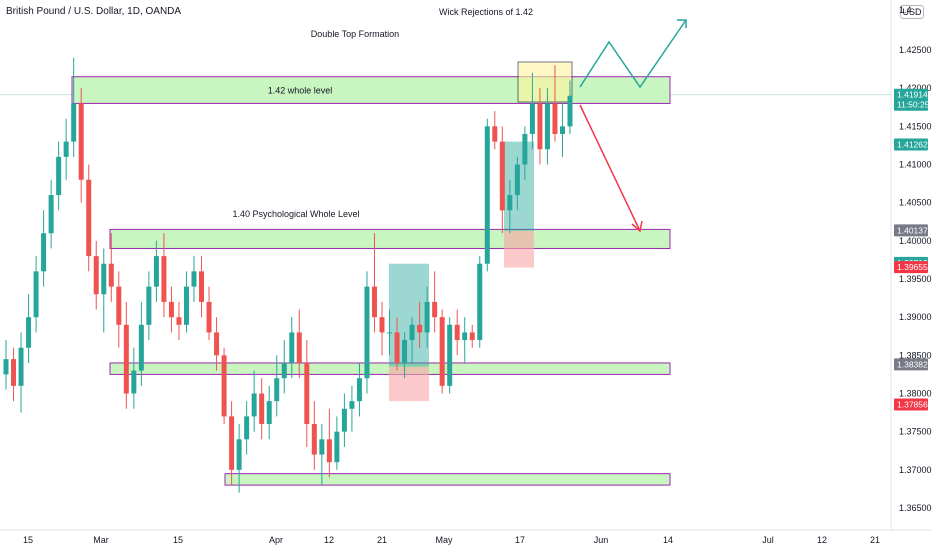 Image resolution: width=932 pixels, height=550 pixels. What do you see at coordinates (912, 404) in the screenshot?
I see `price-label-text: 1.37856` at bounding box center [912, 404].